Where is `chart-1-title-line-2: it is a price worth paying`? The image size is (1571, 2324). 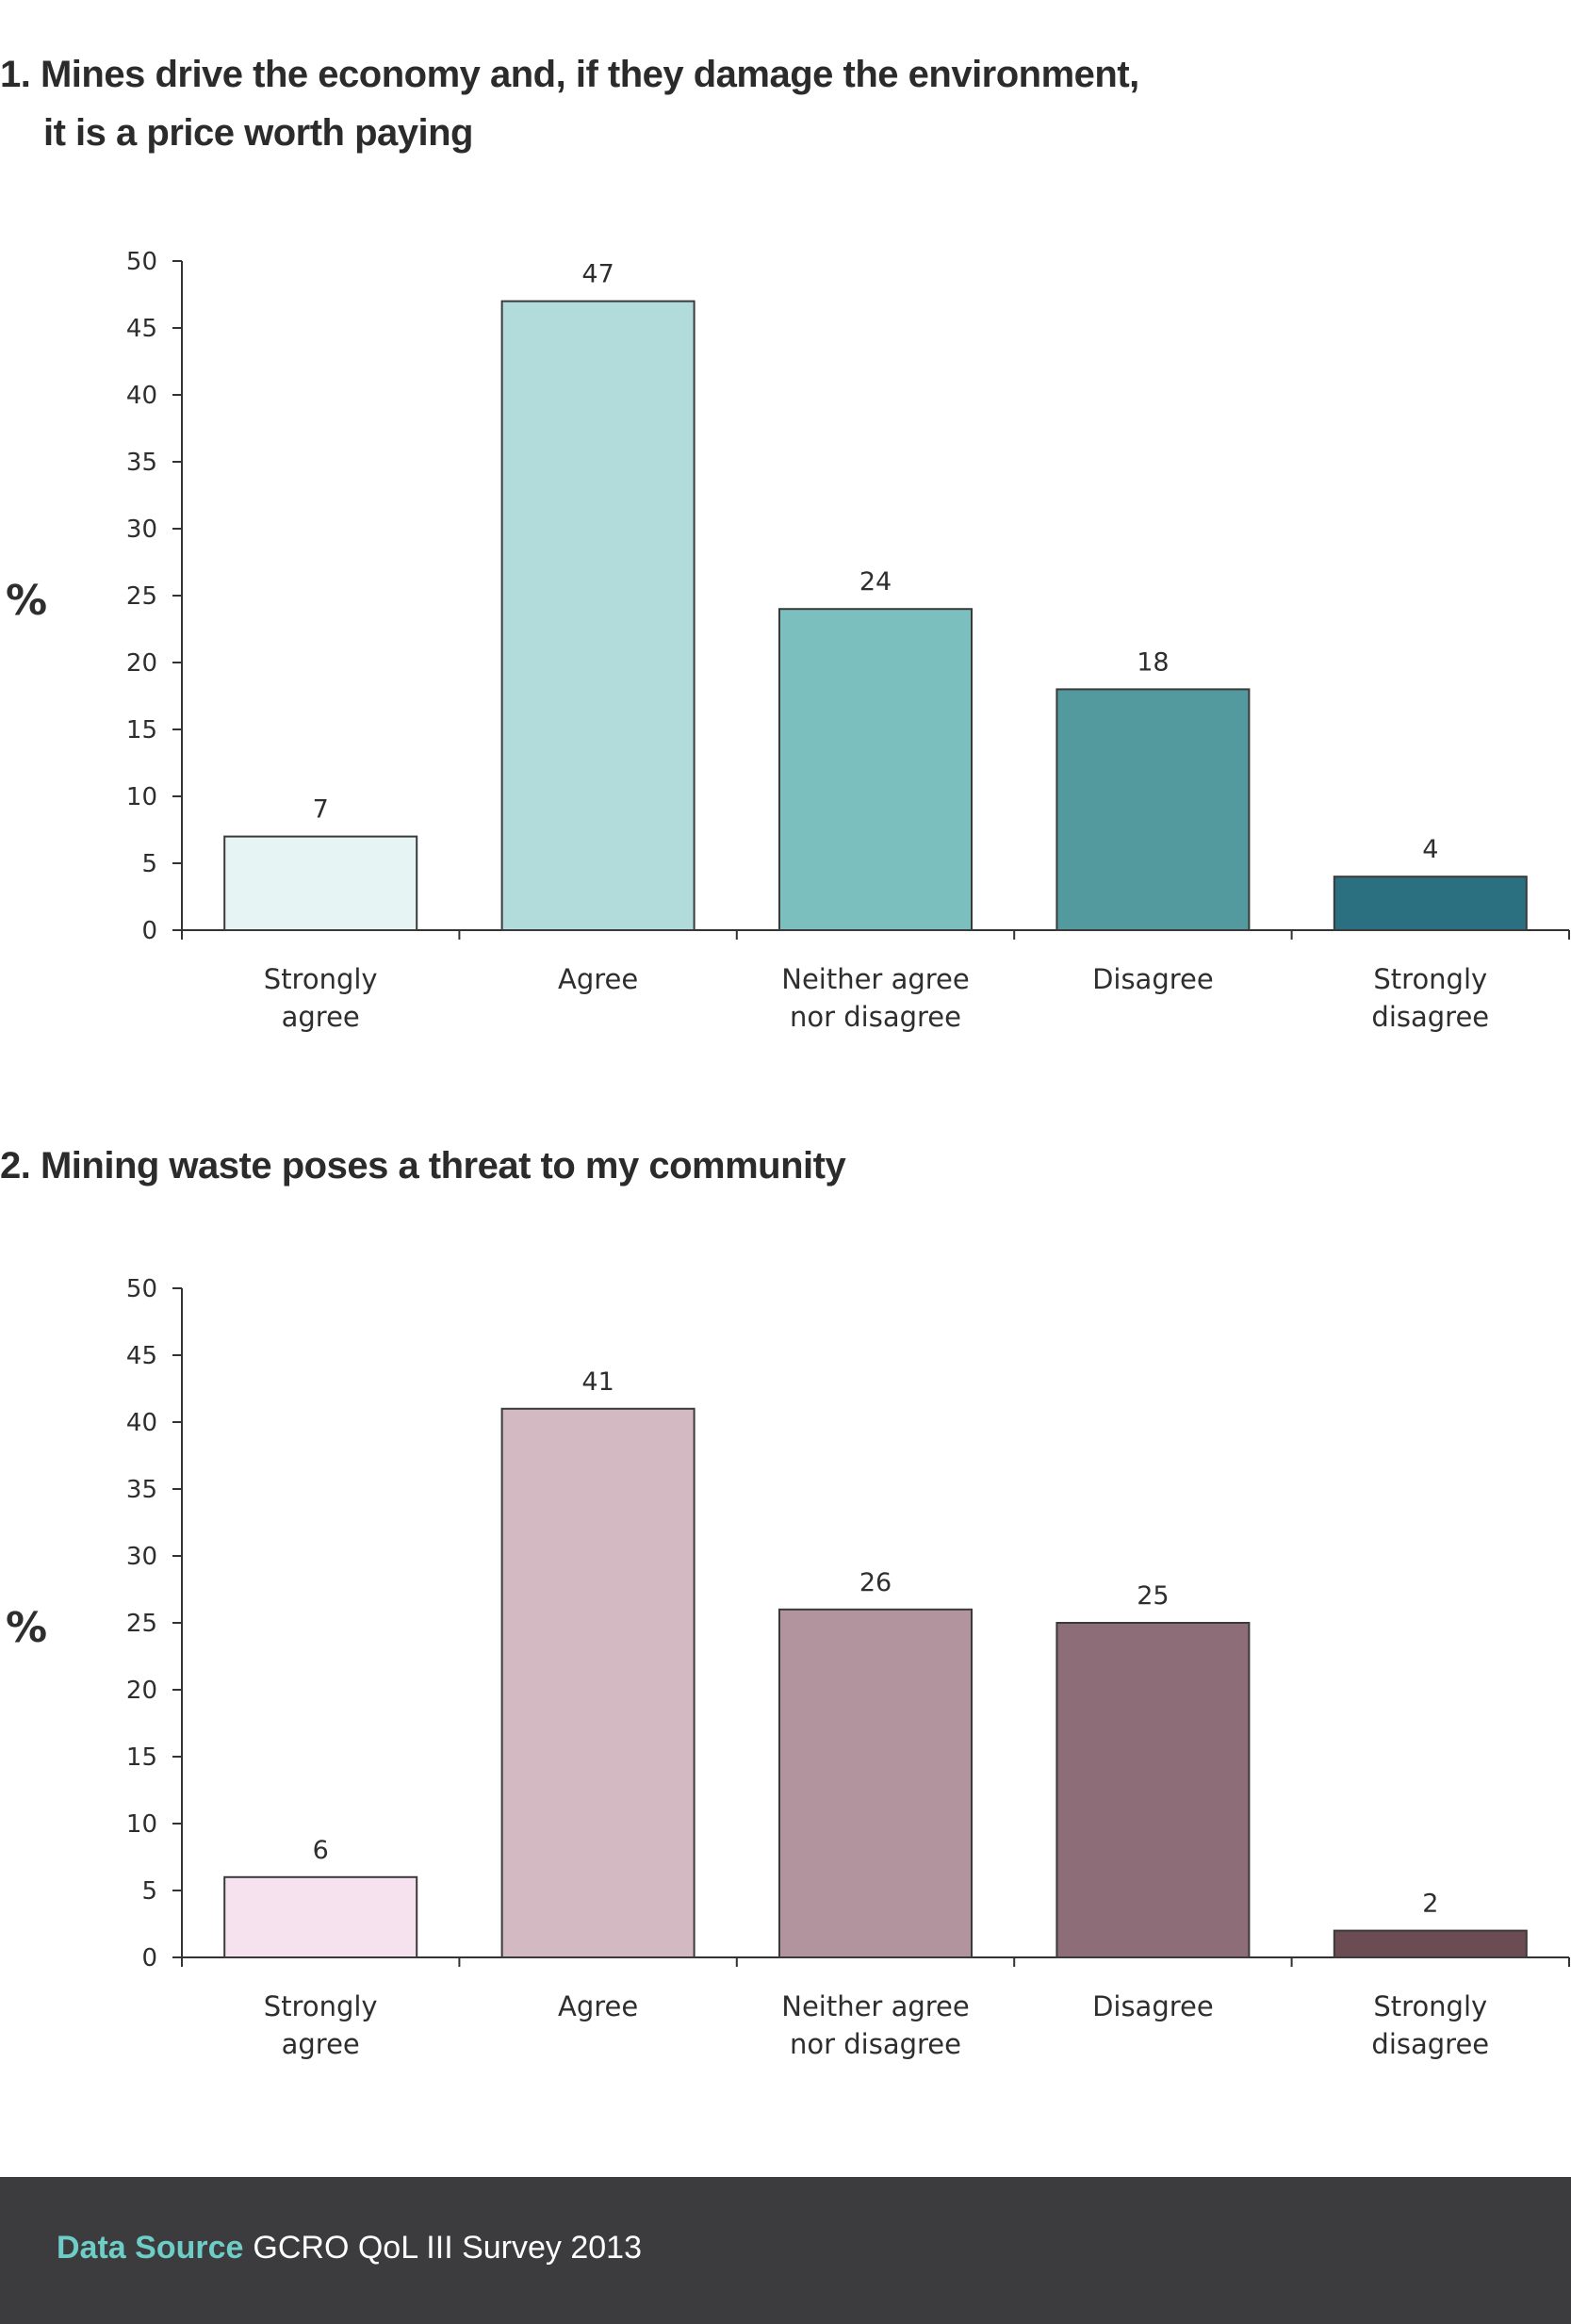 chart-1-title-line-2: it is a price worth paying is located at coordinates (258, 133).